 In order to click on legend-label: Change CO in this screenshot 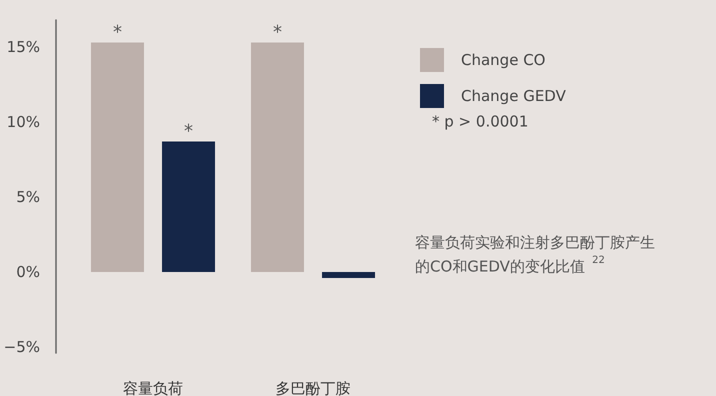, I will do `click(503, 60)`.